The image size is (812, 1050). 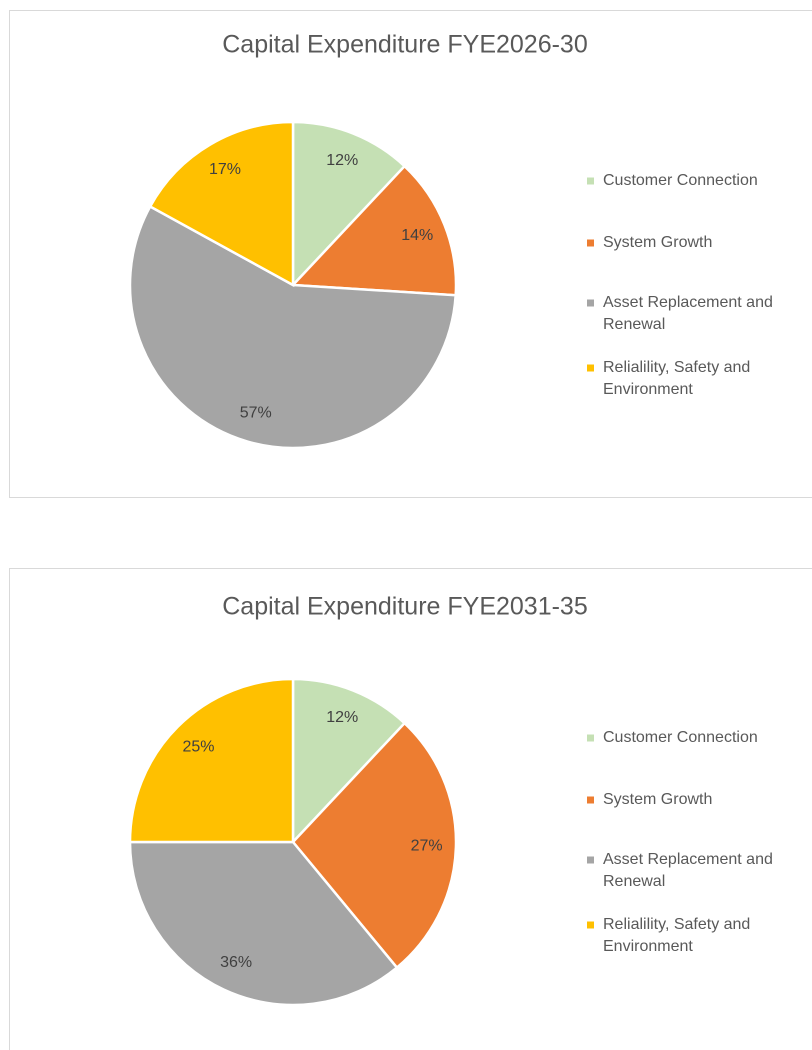 What do you see at coordinates (198, 747) in the screenshot?
I see `data-label: 25%` at bounding box center [198, 747].